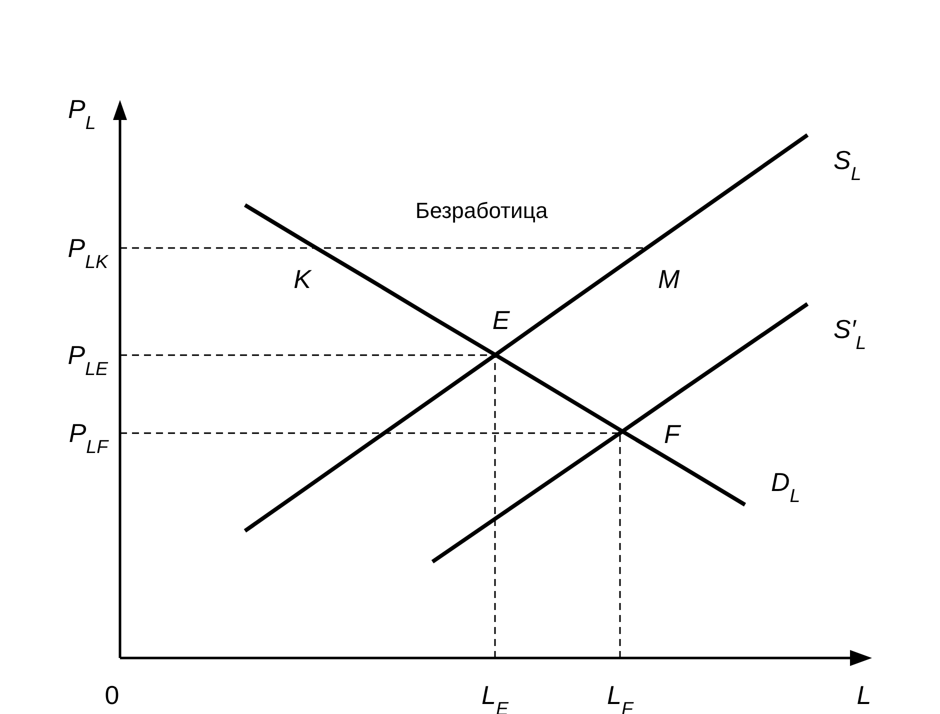  What do you see at coordinates (88, 359) in the screenshot?
I see `ref-line-label: P$_{LE}$` at bounding box center [88, 359].